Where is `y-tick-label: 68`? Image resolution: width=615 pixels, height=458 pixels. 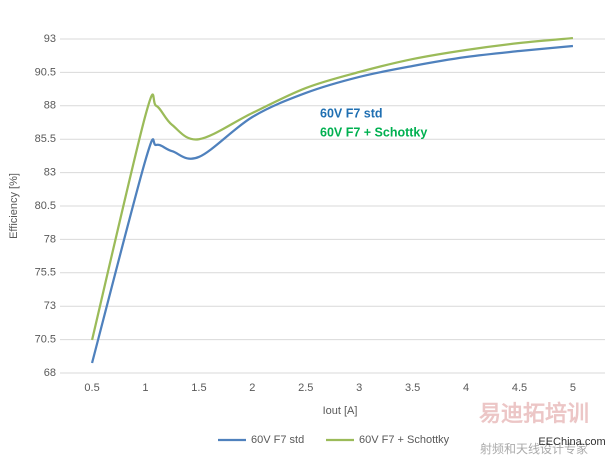
y-tick-label: 68 is located at coordinates (50, 373).